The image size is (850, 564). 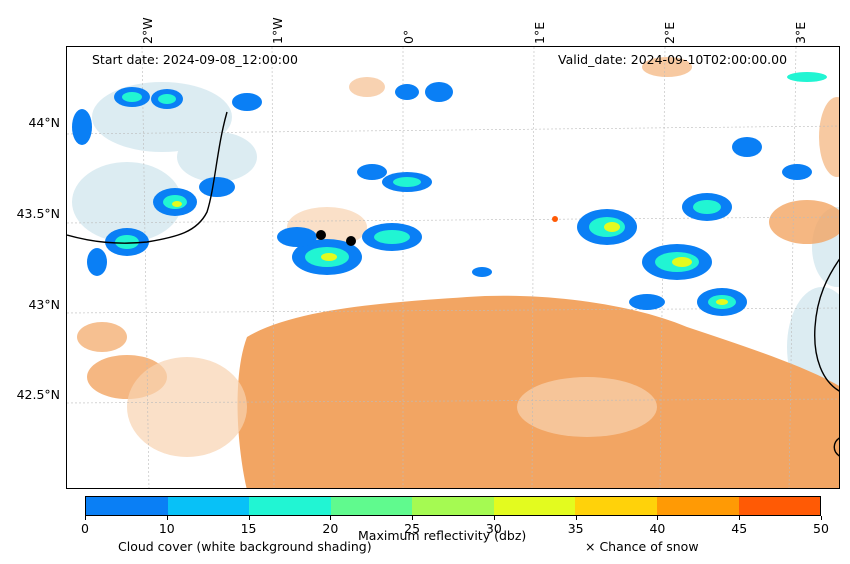 I want to click on reflectivity-colorbar, so click(x=453, y=506).